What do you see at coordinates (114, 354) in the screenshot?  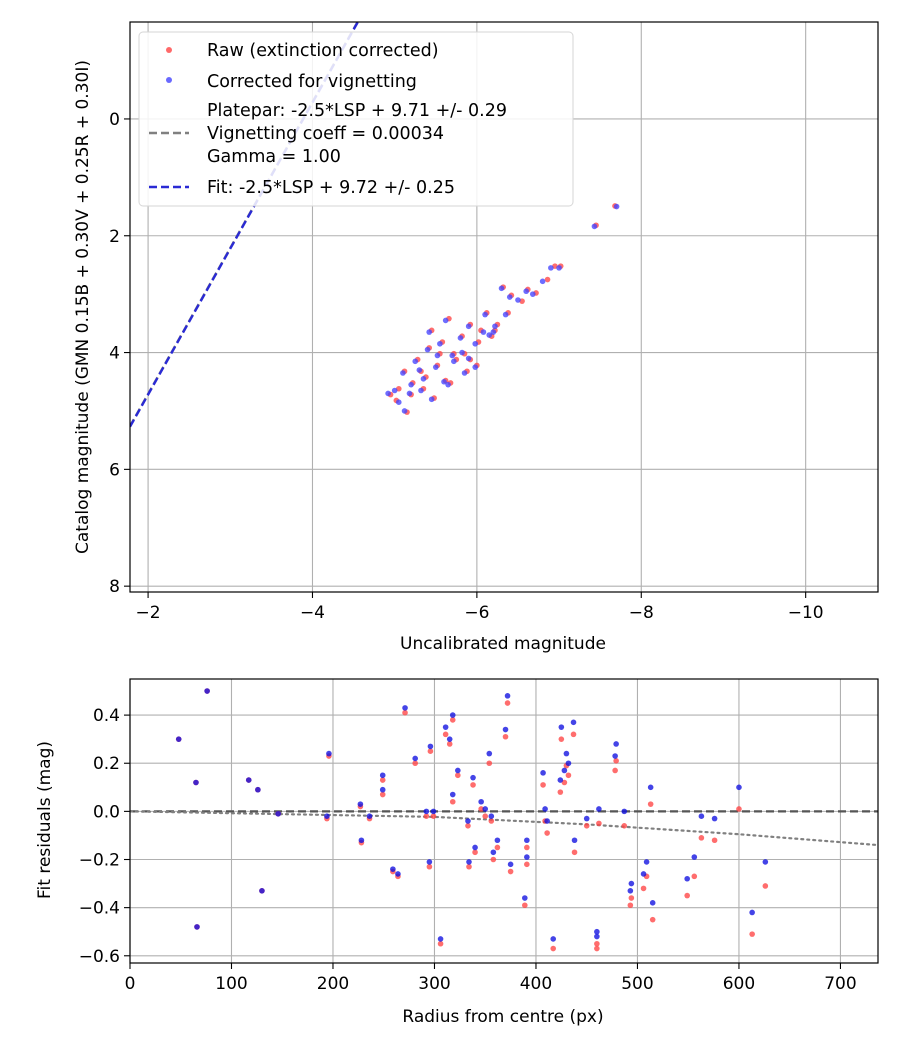 I see `y-tick-label: 4` at bounding box center [114, 354].